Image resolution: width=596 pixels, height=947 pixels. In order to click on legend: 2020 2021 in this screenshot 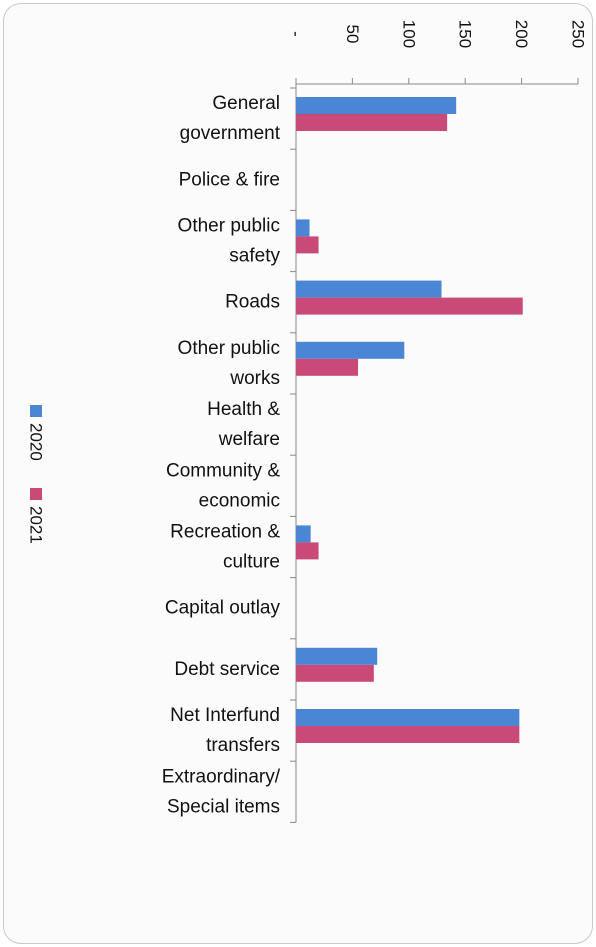, I will do `click(36, 474)`.